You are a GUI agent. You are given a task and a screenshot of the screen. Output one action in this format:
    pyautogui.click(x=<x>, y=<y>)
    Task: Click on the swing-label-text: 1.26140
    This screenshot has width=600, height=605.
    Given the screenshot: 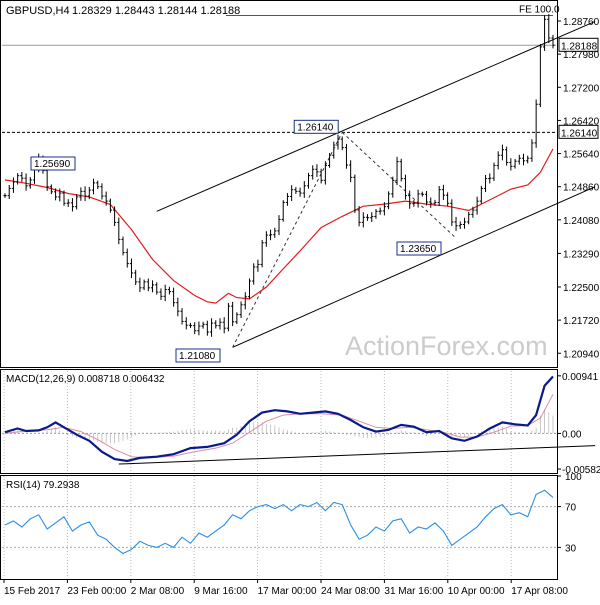 What is the action you would take?
    pyautogui.click(x=315, y=127)
    